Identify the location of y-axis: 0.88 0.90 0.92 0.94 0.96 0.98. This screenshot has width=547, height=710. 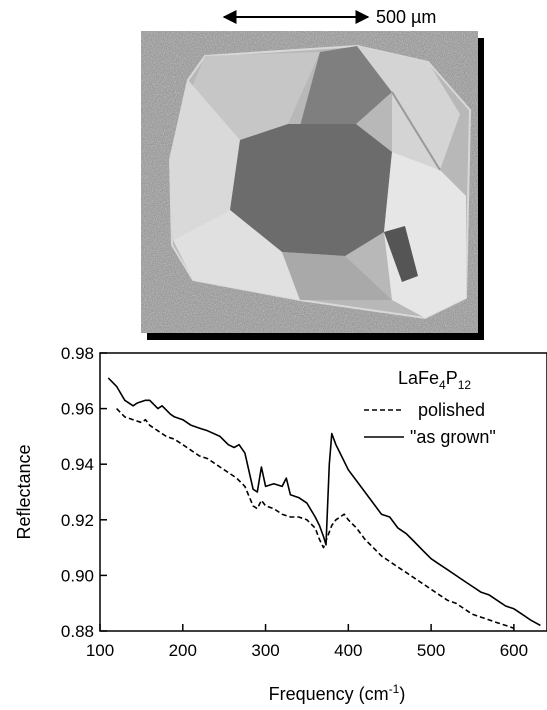
(84, 492).